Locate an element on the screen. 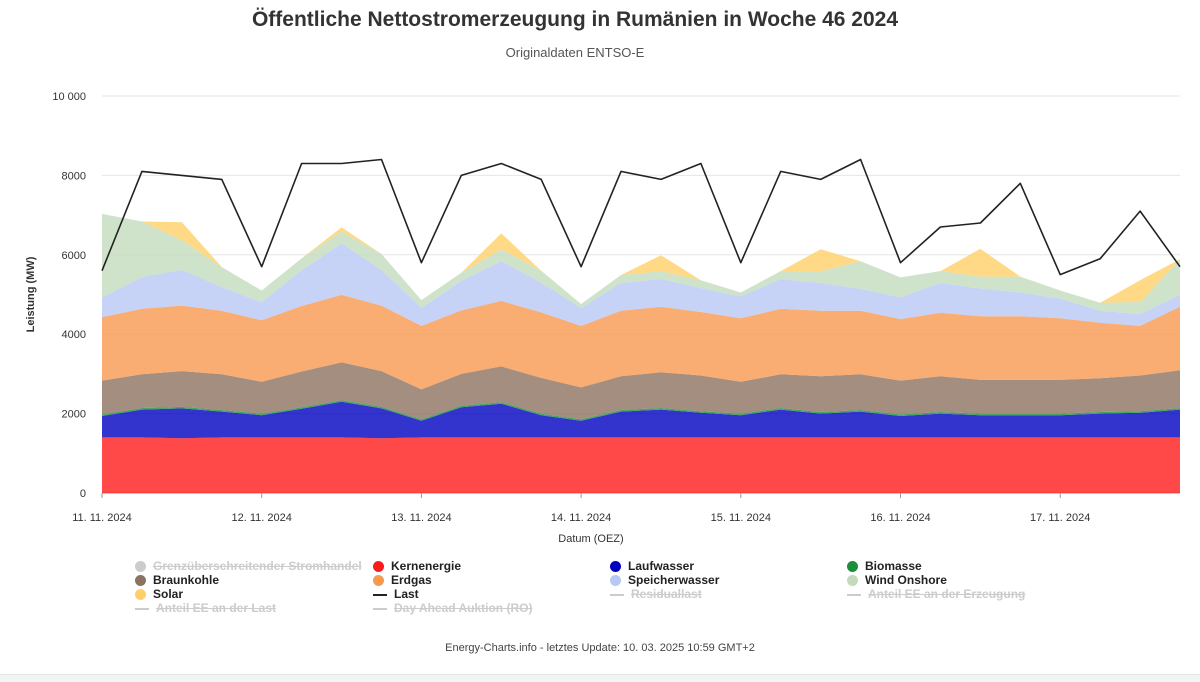 Image resolution: width=1200 pixels, height=682 pixels. legend-item-laufwasser: Laufwasser is located at coordinates (652, 566).